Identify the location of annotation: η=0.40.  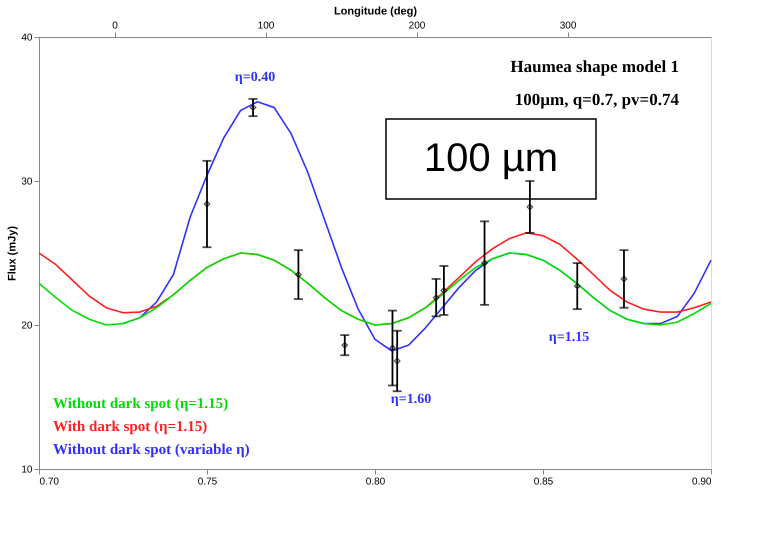
(255, 77).